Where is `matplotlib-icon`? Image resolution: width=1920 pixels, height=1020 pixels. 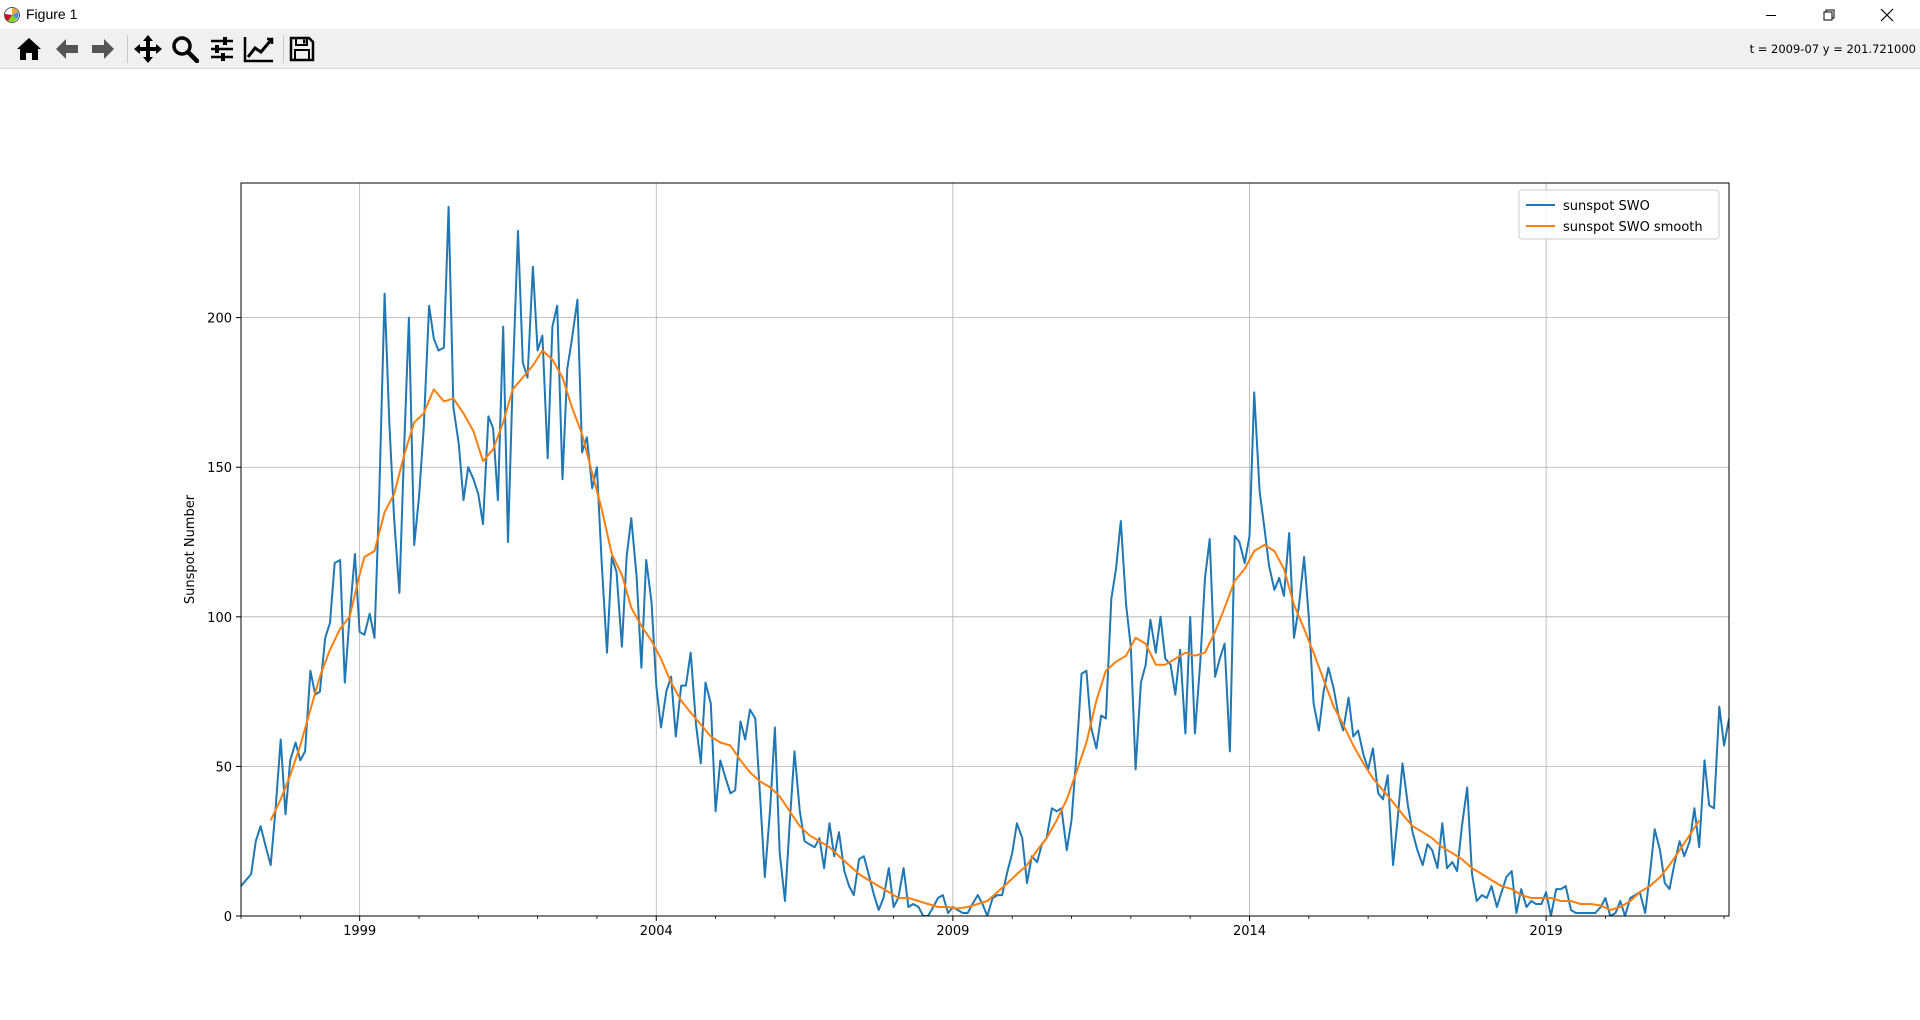 matplotlib-icon is located at coordinates (12, 15).